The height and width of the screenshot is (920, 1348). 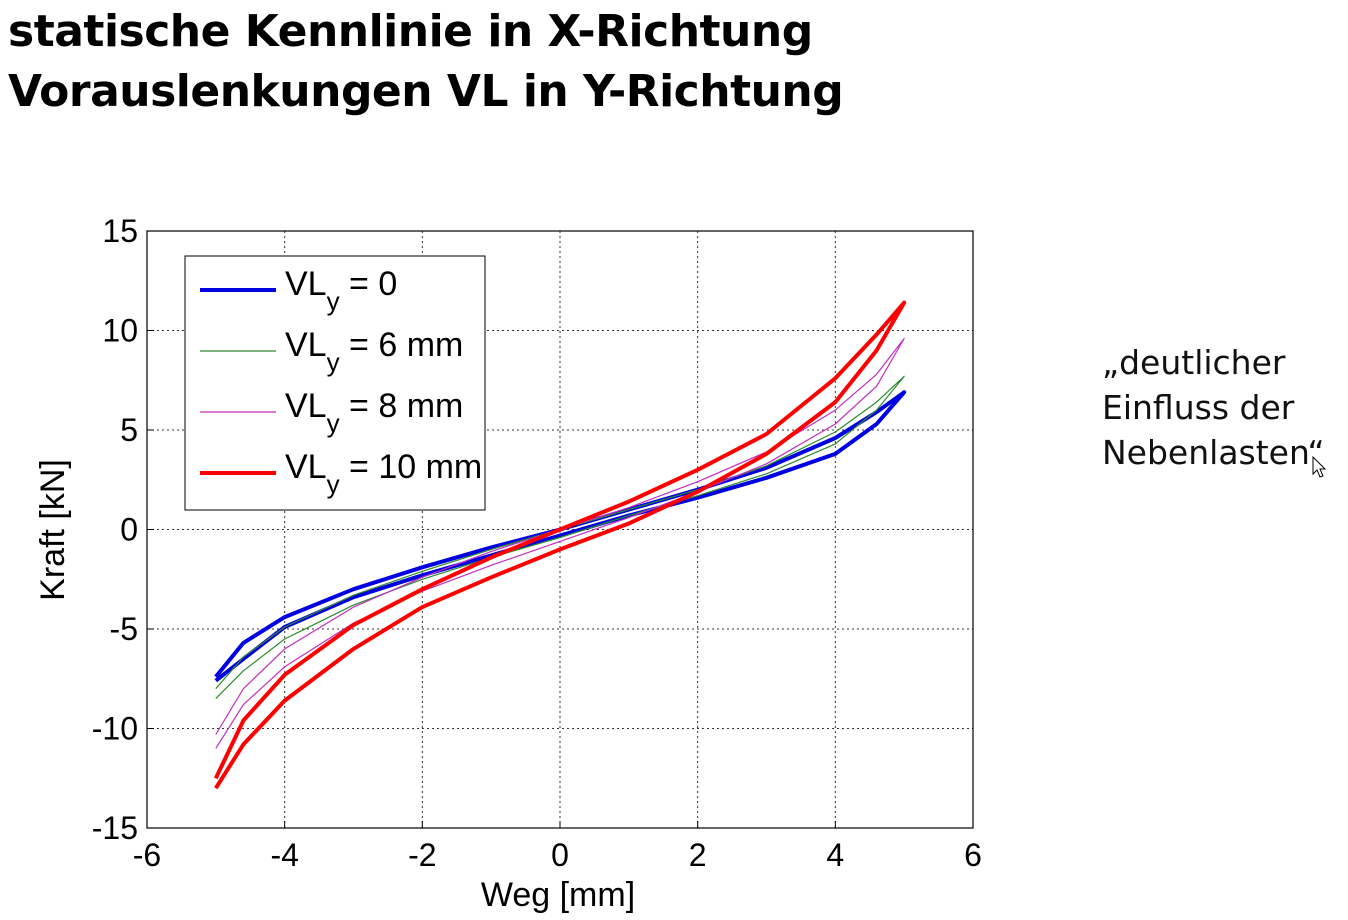 I want to click on mouse-cursor-icon, so click(x=1319, y=467).